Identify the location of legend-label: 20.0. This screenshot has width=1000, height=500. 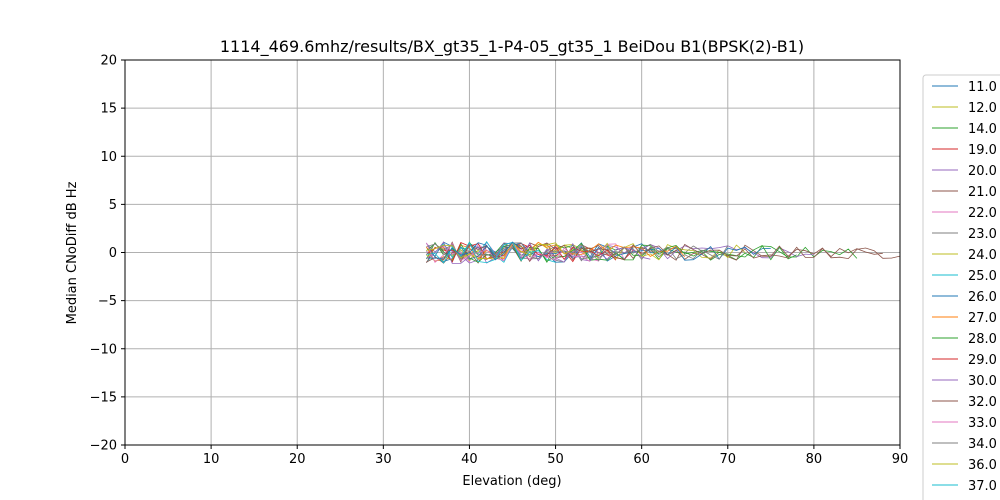
(982, 171).